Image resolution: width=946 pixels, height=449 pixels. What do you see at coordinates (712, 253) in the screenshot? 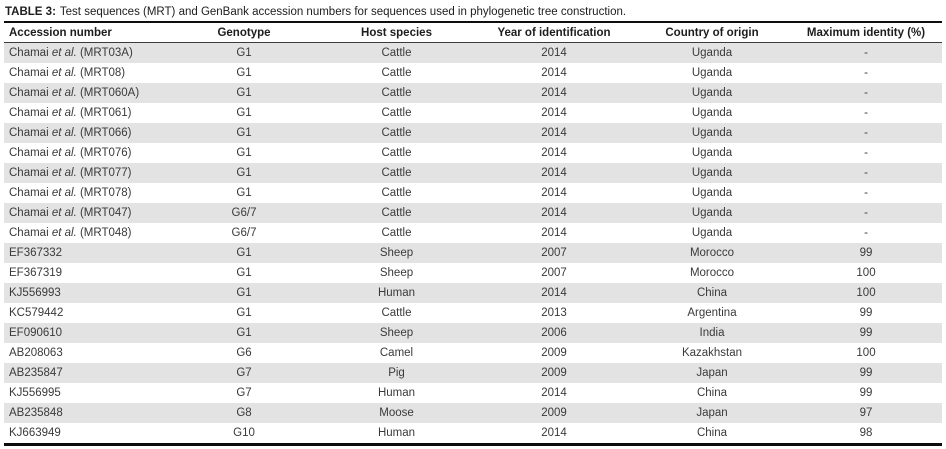
I see `cell-country-of-origin: Morocco` at bounding box center [712, 253].